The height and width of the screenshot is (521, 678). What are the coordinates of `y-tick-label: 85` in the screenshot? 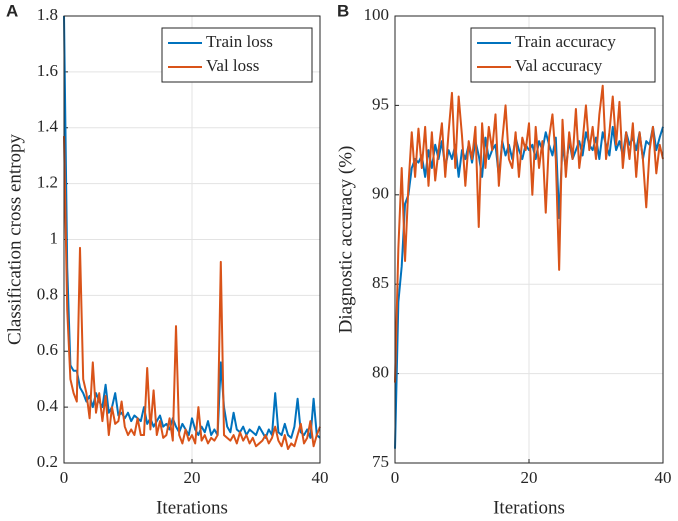 It's located at (380, 282).